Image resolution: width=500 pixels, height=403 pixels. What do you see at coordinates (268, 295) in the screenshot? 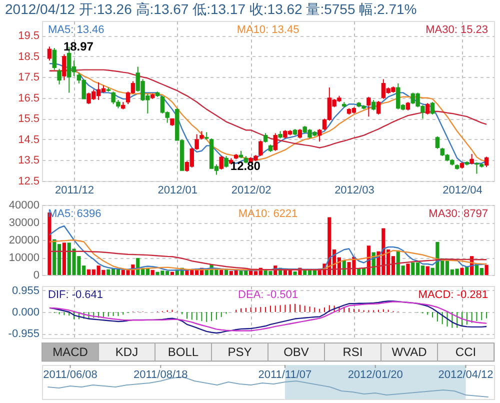
I see `series-label: DEA: -0.501` at bounding box center [268, 295].